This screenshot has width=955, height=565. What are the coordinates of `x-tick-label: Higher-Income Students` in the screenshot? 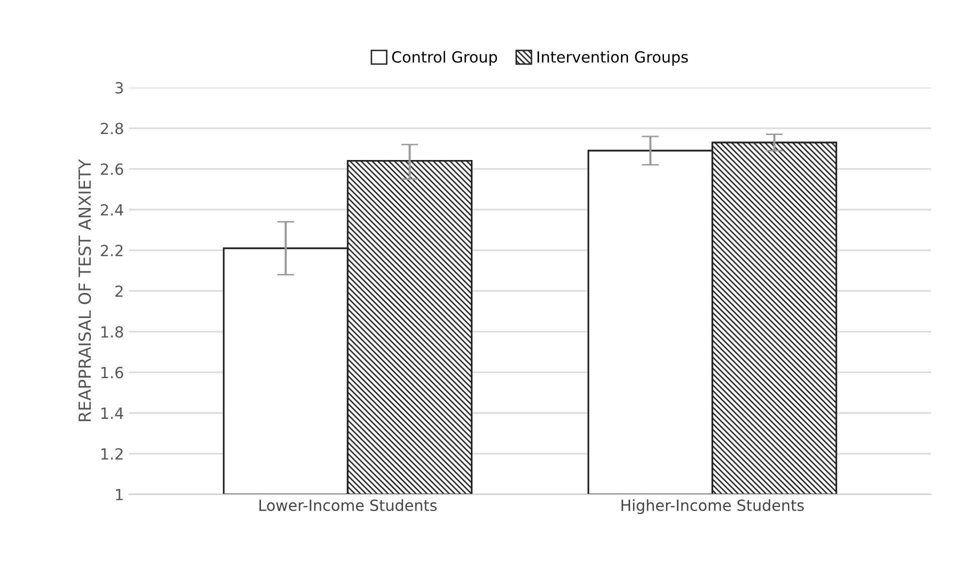 It's located at (713, 506).